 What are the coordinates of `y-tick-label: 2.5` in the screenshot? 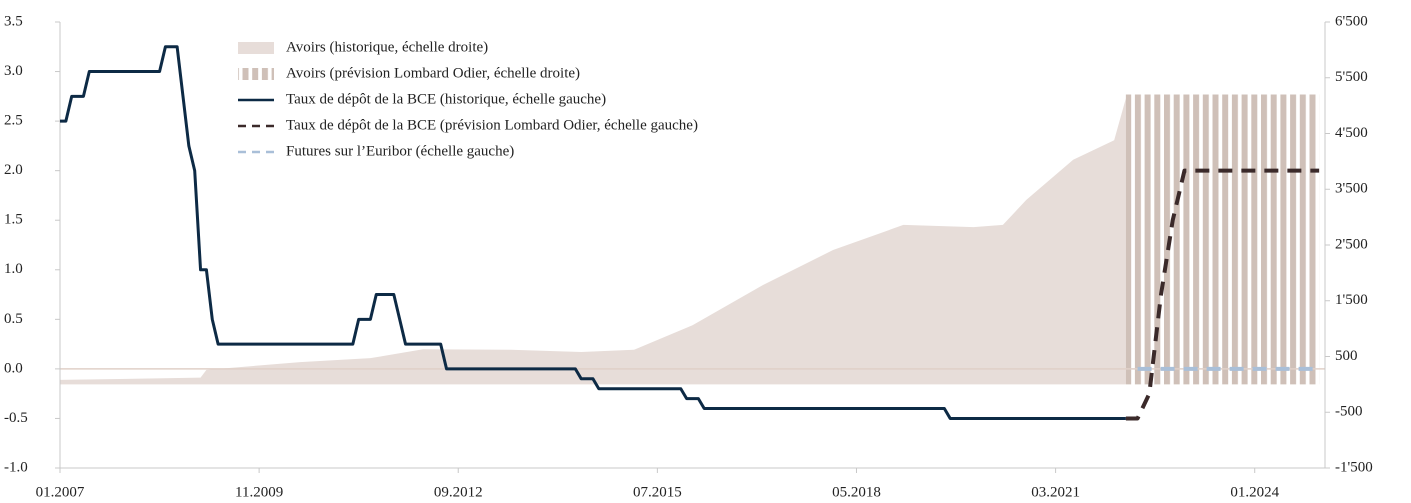 It's located at (13, 121).